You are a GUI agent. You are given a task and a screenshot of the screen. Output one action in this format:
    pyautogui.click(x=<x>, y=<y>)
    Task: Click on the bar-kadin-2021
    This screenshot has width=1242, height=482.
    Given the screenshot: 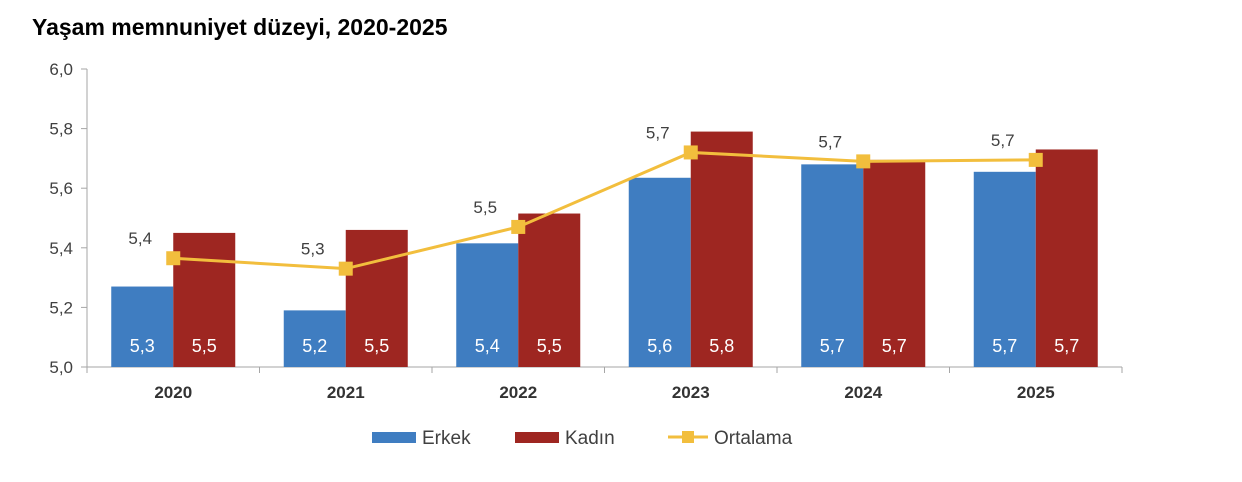 What is the action you would take?
    pyautogui.click(x=376, y=298)
    